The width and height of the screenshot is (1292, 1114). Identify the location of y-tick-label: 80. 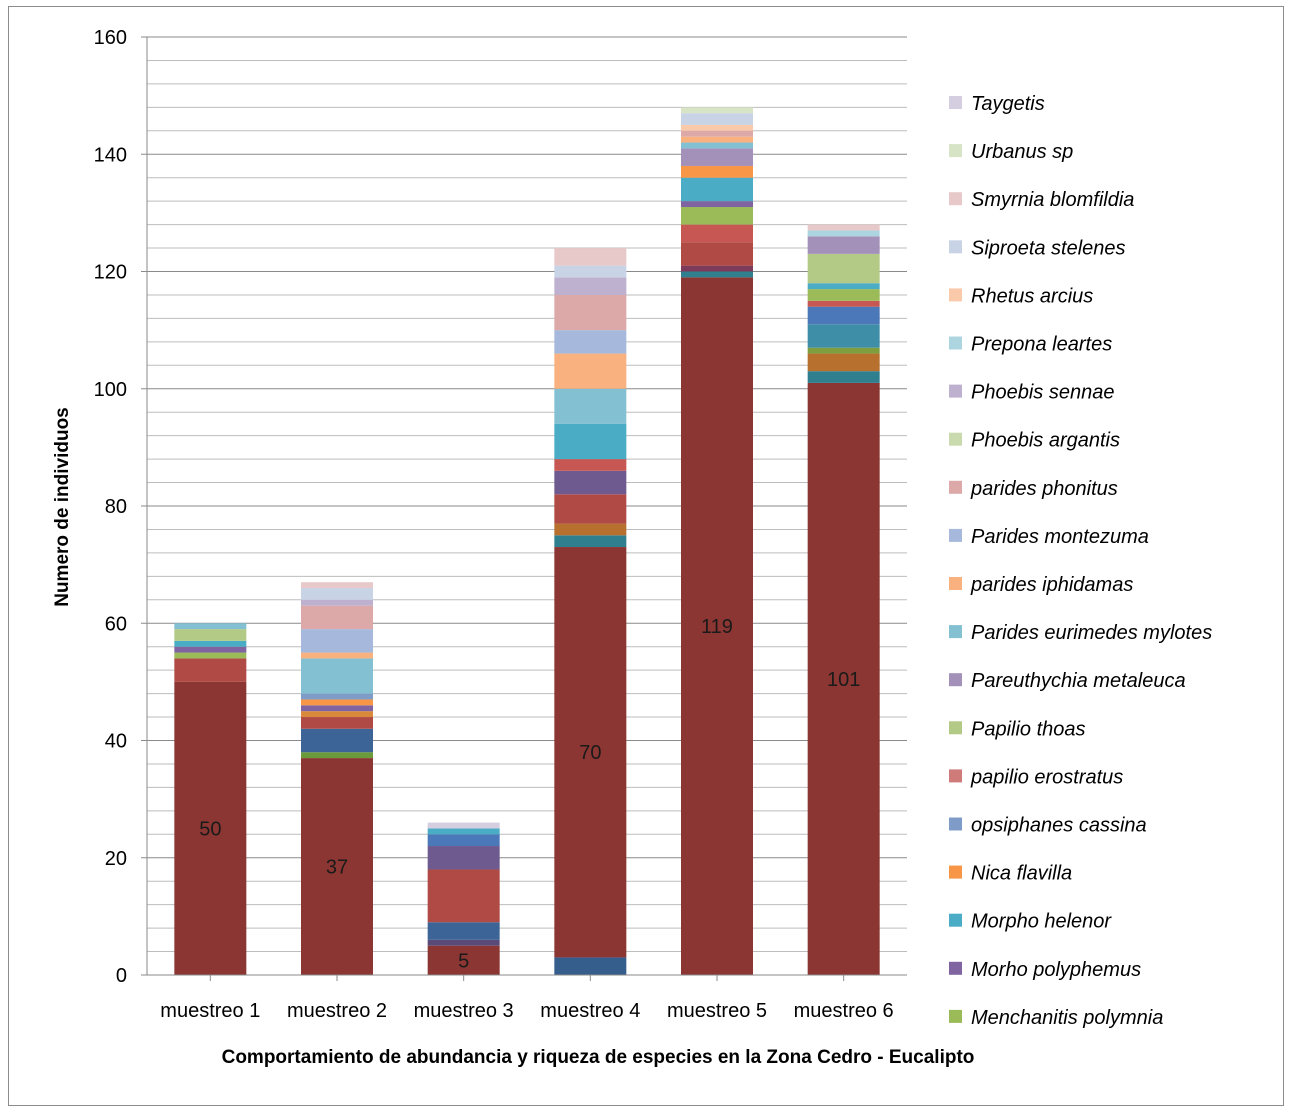
(116, 507).